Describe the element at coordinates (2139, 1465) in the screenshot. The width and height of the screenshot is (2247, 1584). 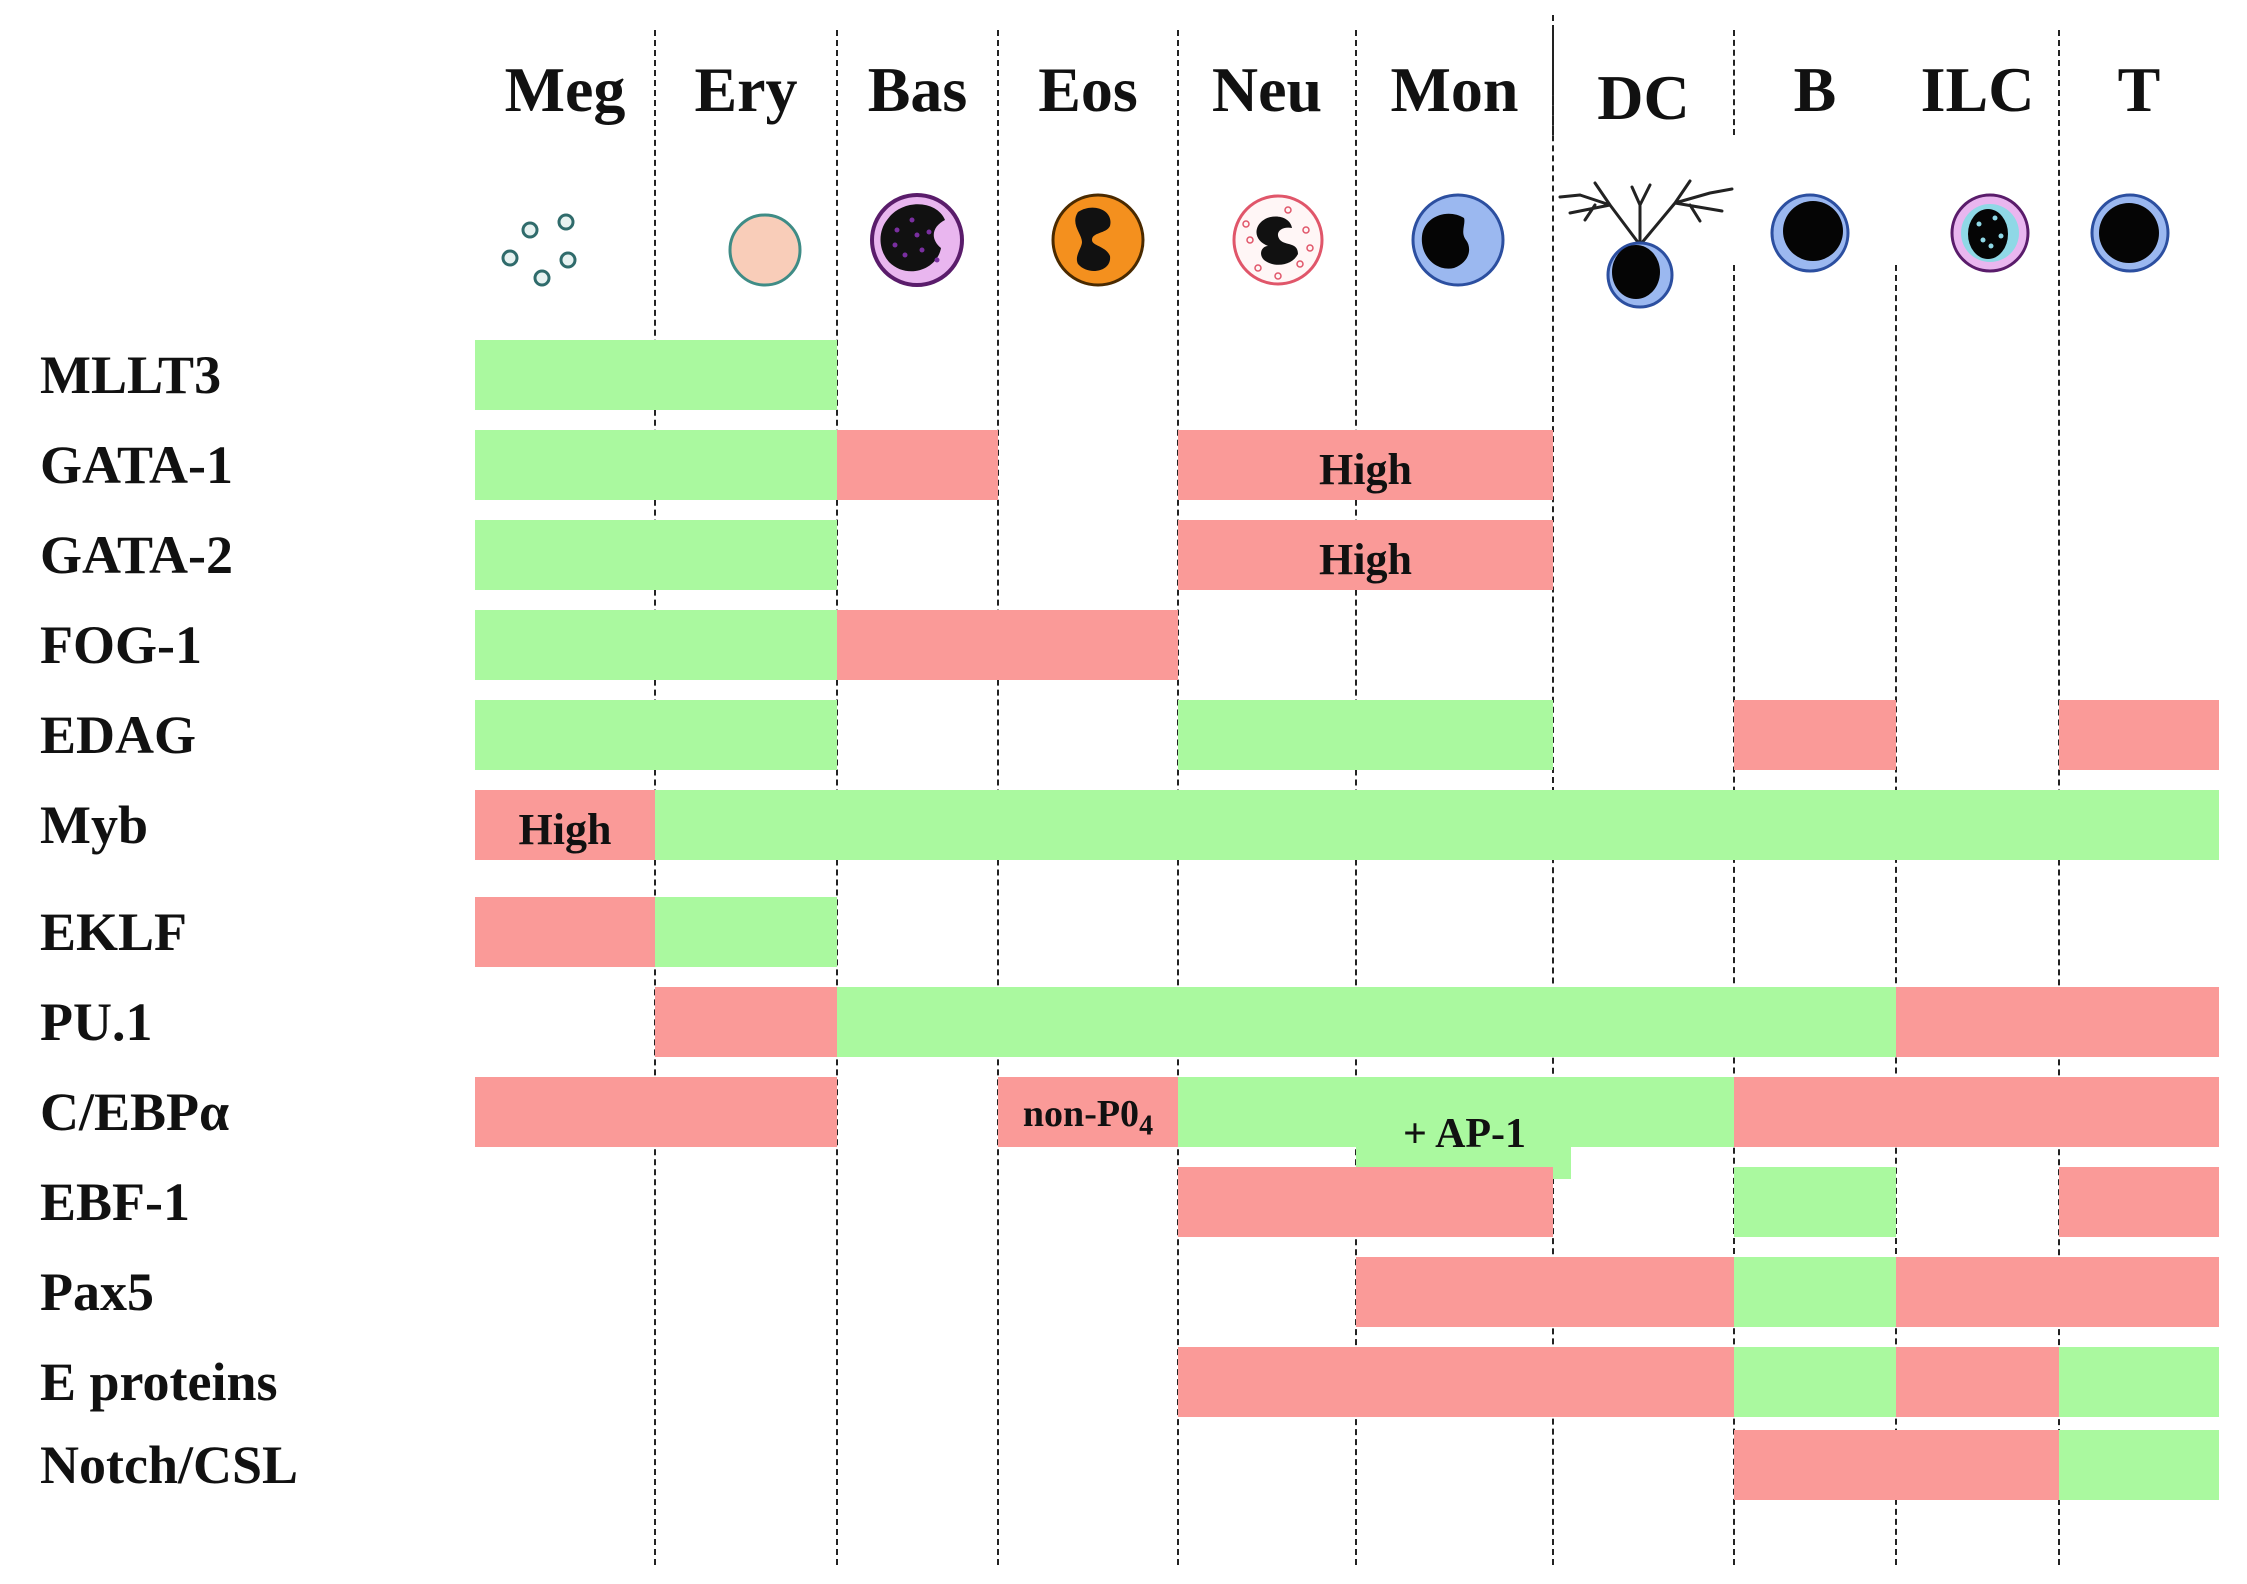
I see `bar-notch-csl-required` at that location.